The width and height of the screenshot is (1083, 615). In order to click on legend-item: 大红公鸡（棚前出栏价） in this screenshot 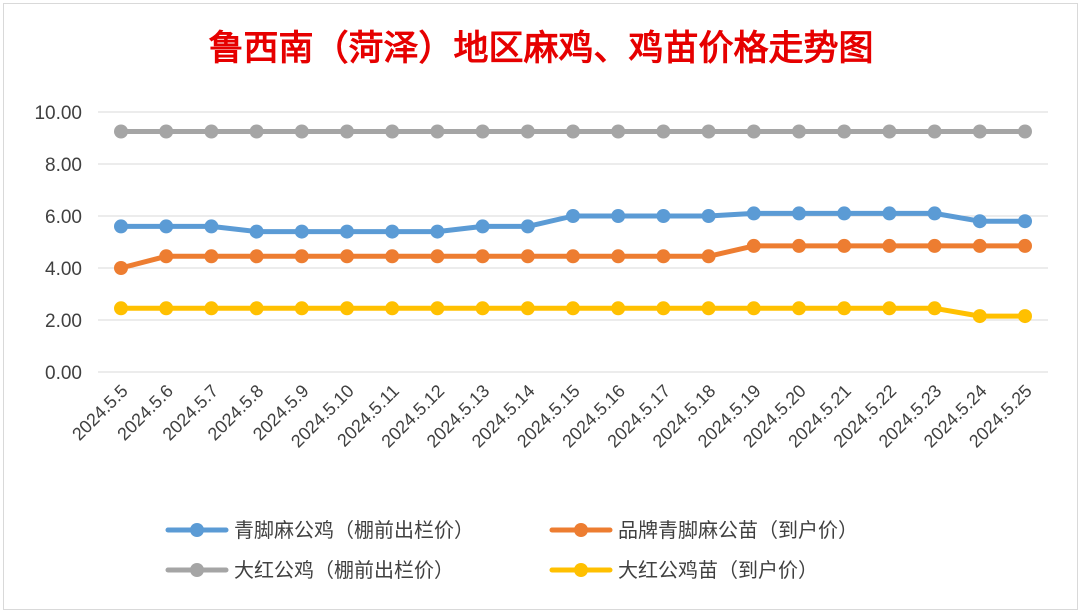, I will do `click(309, 570)`.